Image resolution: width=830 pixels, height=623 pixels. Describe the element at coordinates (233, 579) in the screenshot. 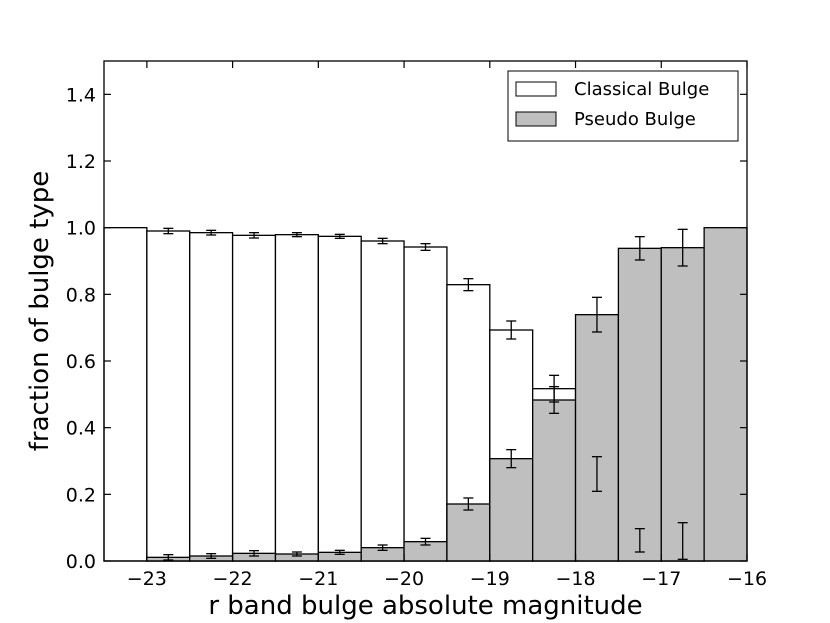

I see `x-tick-label: −22` at that location.